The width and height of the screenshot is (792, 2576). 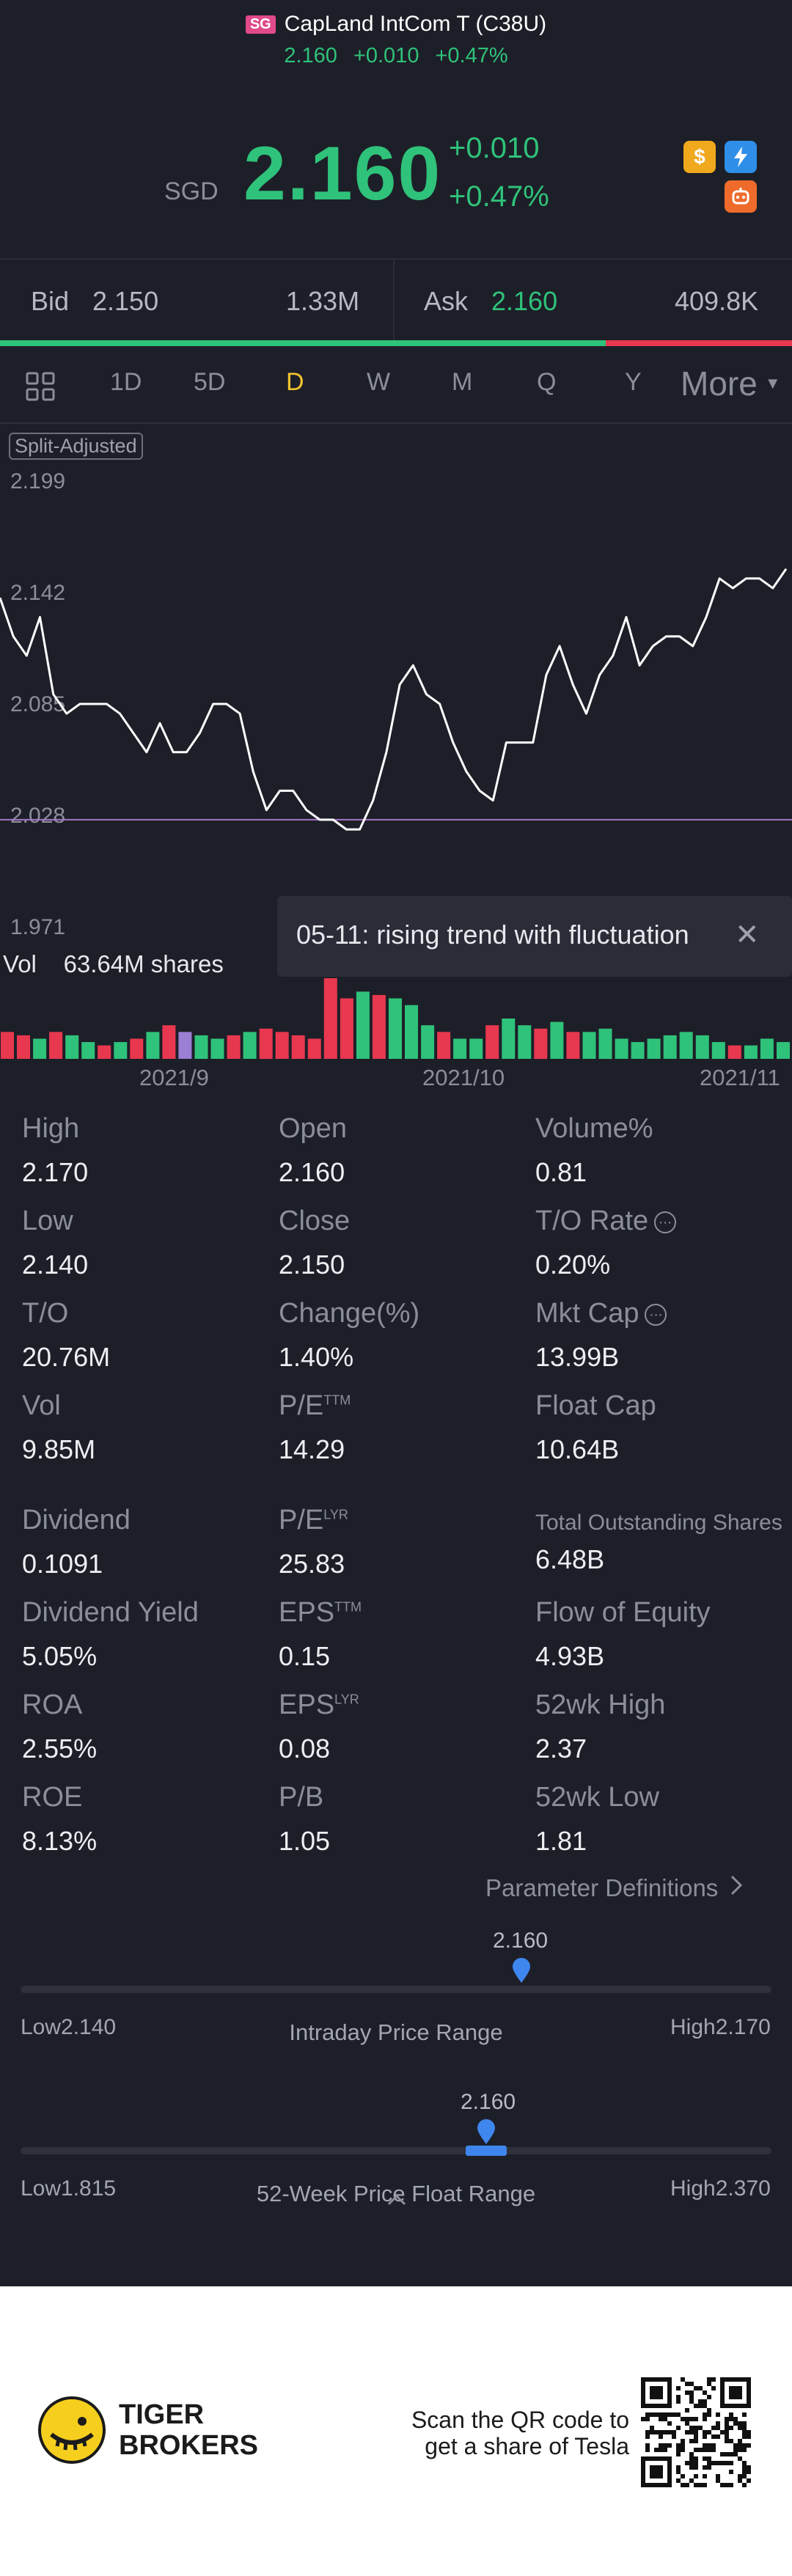 What do you see at coordinates (614, 1888) in the screenshot?
I see `parameter-definitions-link: Parameter Definitions` at bounding box center [614, 1888].